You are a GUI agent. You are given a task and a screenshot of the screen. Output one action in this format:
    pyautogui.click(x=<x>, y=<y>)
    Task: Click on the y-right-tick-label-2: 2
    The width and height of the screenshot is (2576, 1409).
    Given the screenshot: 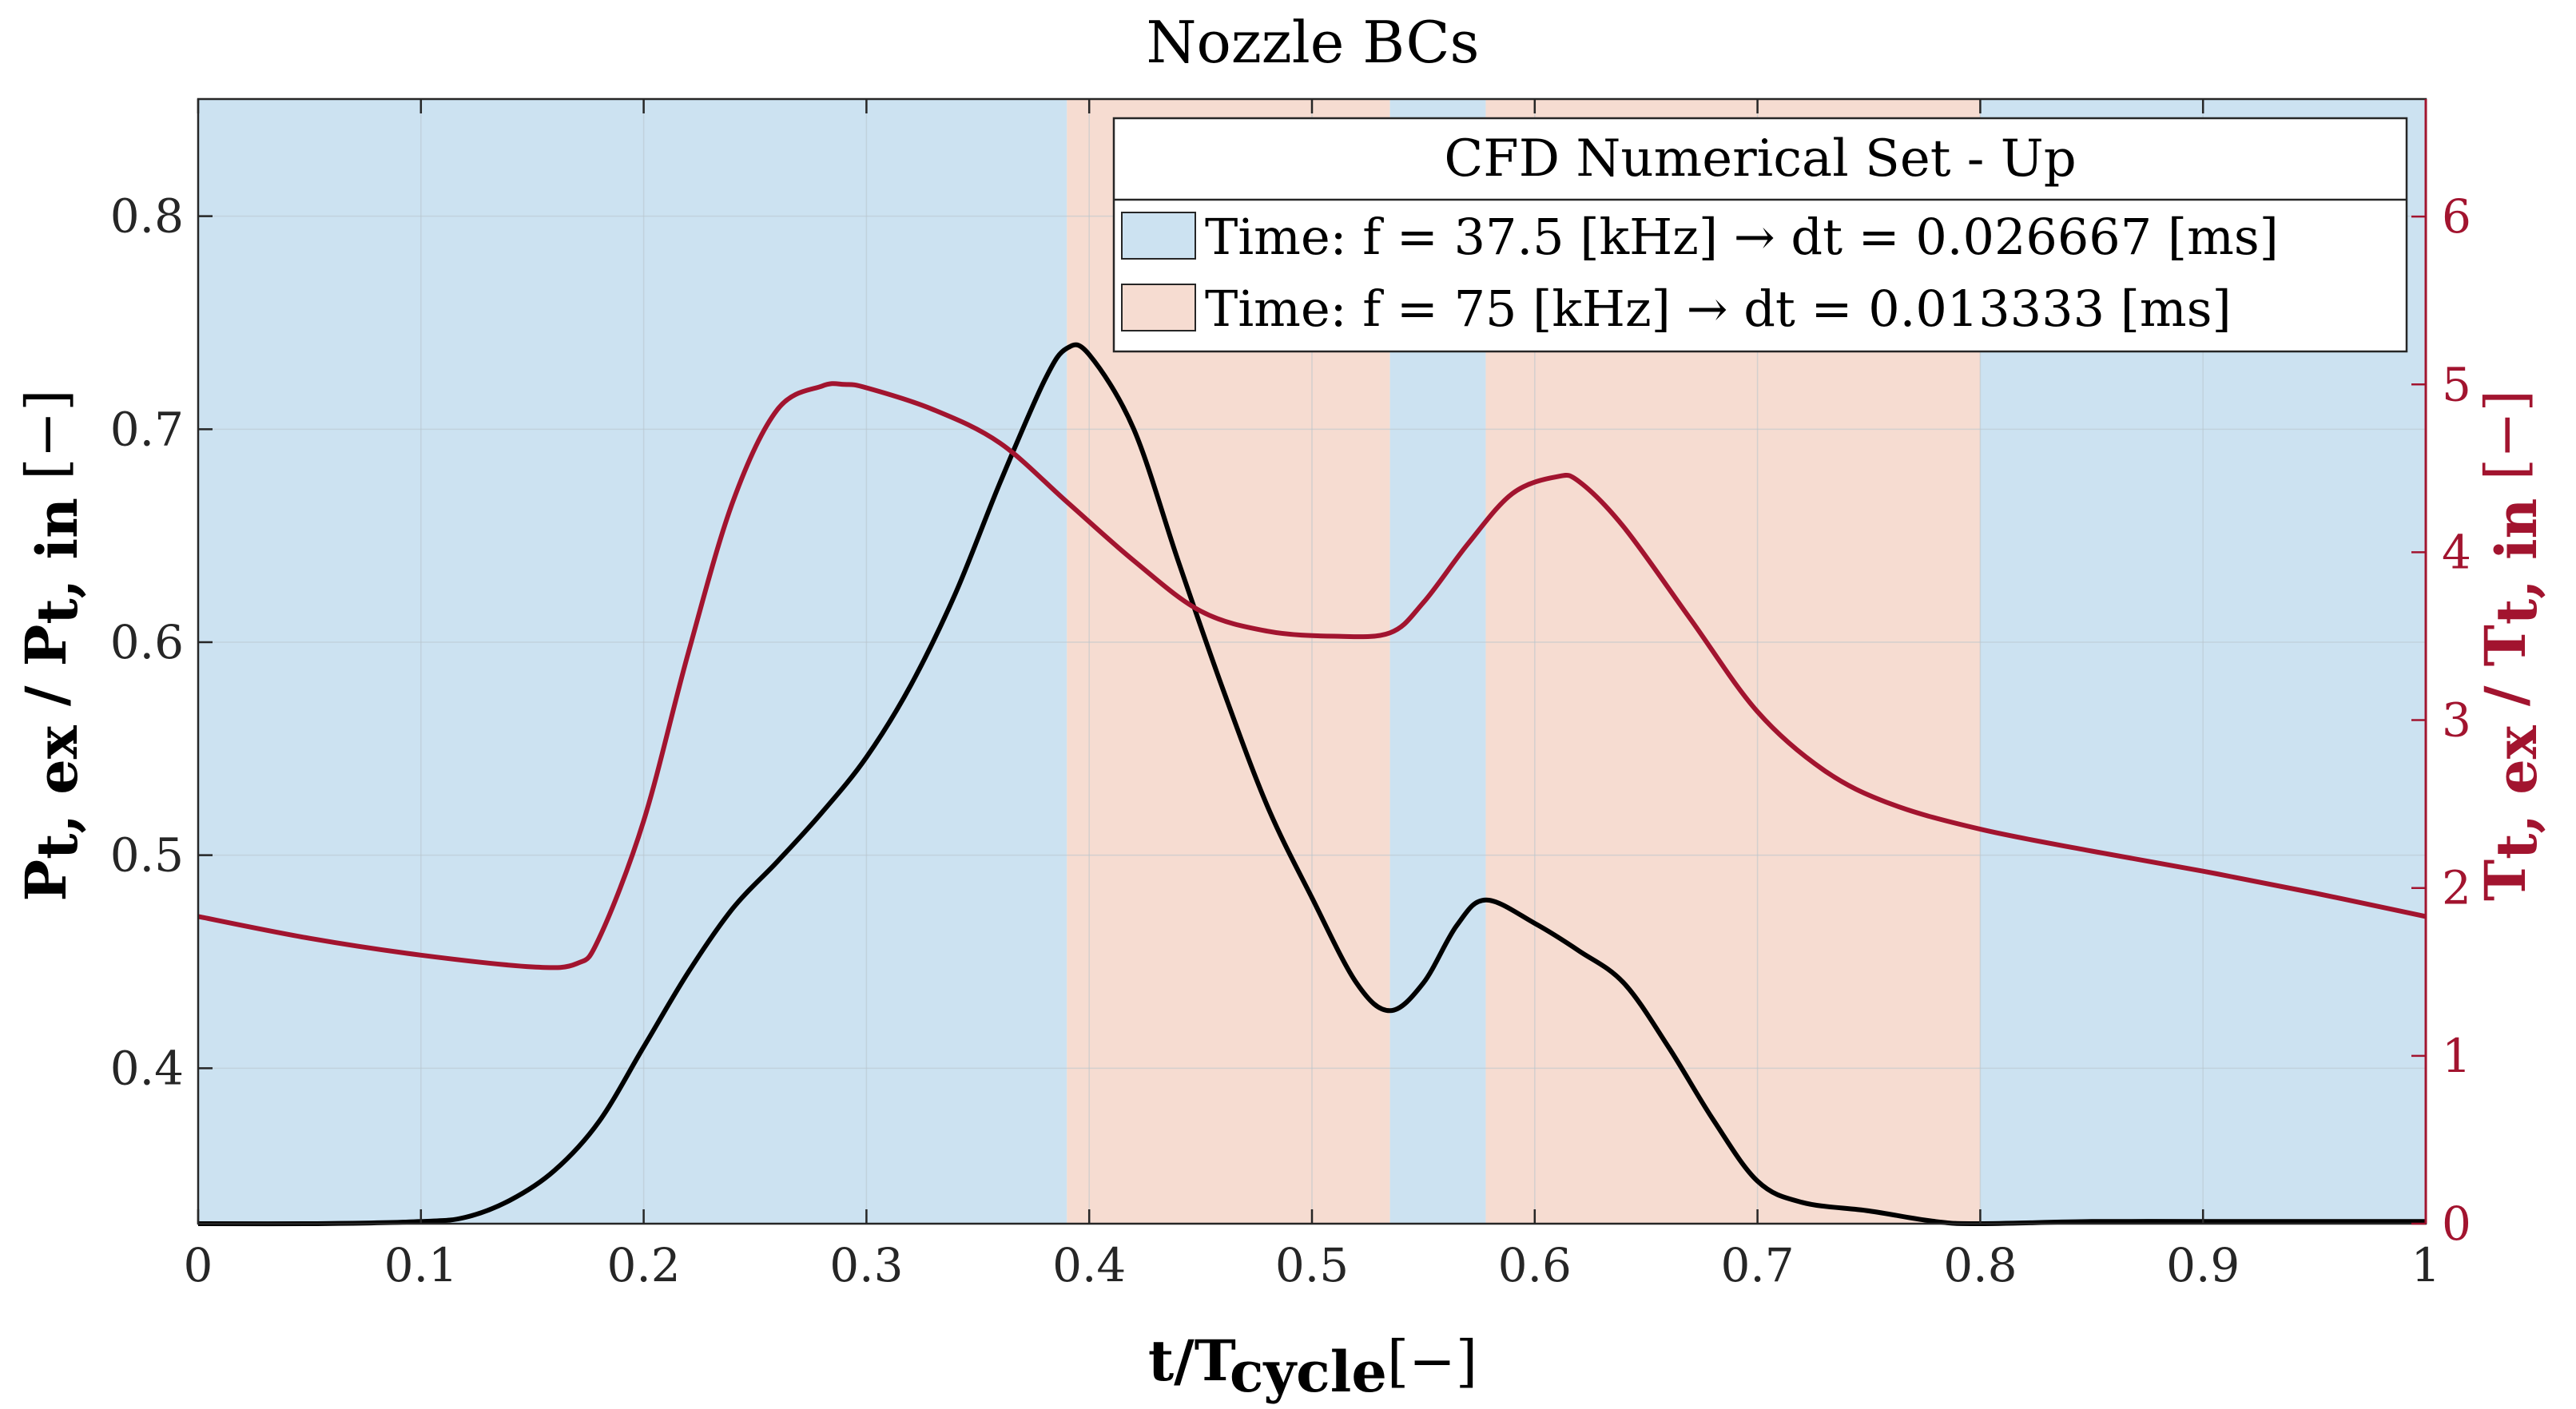 What is the action you would take?
    pyautogui.click(x=2456, y=888)
    